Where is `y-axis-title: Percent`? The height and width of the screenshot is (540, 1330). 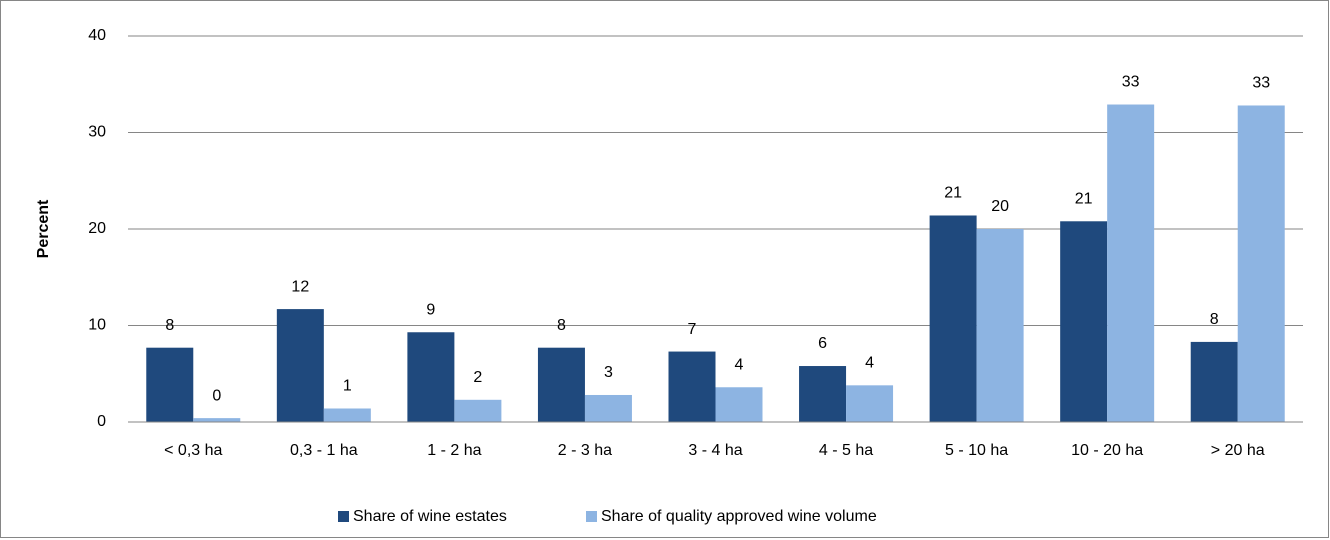
y-axis-title: Percent is located at coordinates (43, 228).